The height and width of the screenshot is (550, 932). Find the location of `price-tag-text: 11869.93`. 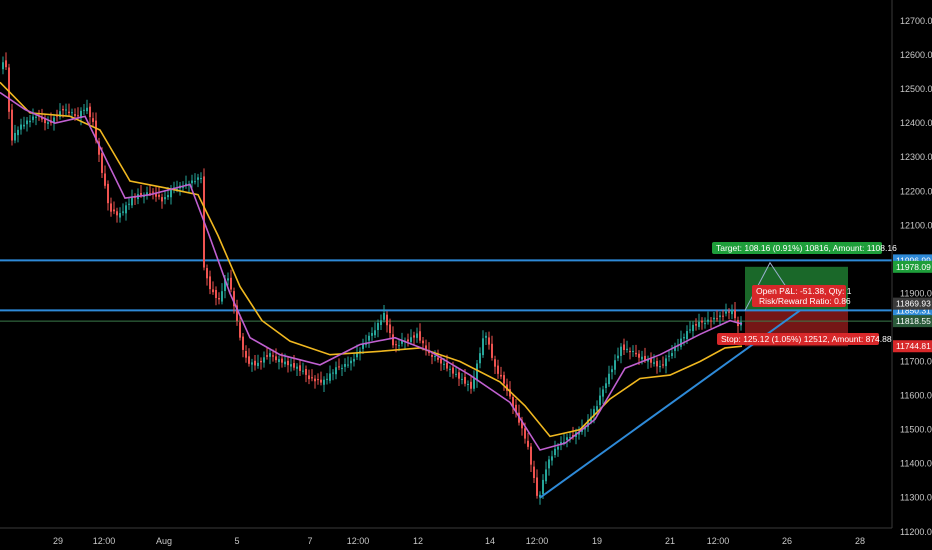

price-tag-text: 11869.93 is located at coordinates (913, 304).